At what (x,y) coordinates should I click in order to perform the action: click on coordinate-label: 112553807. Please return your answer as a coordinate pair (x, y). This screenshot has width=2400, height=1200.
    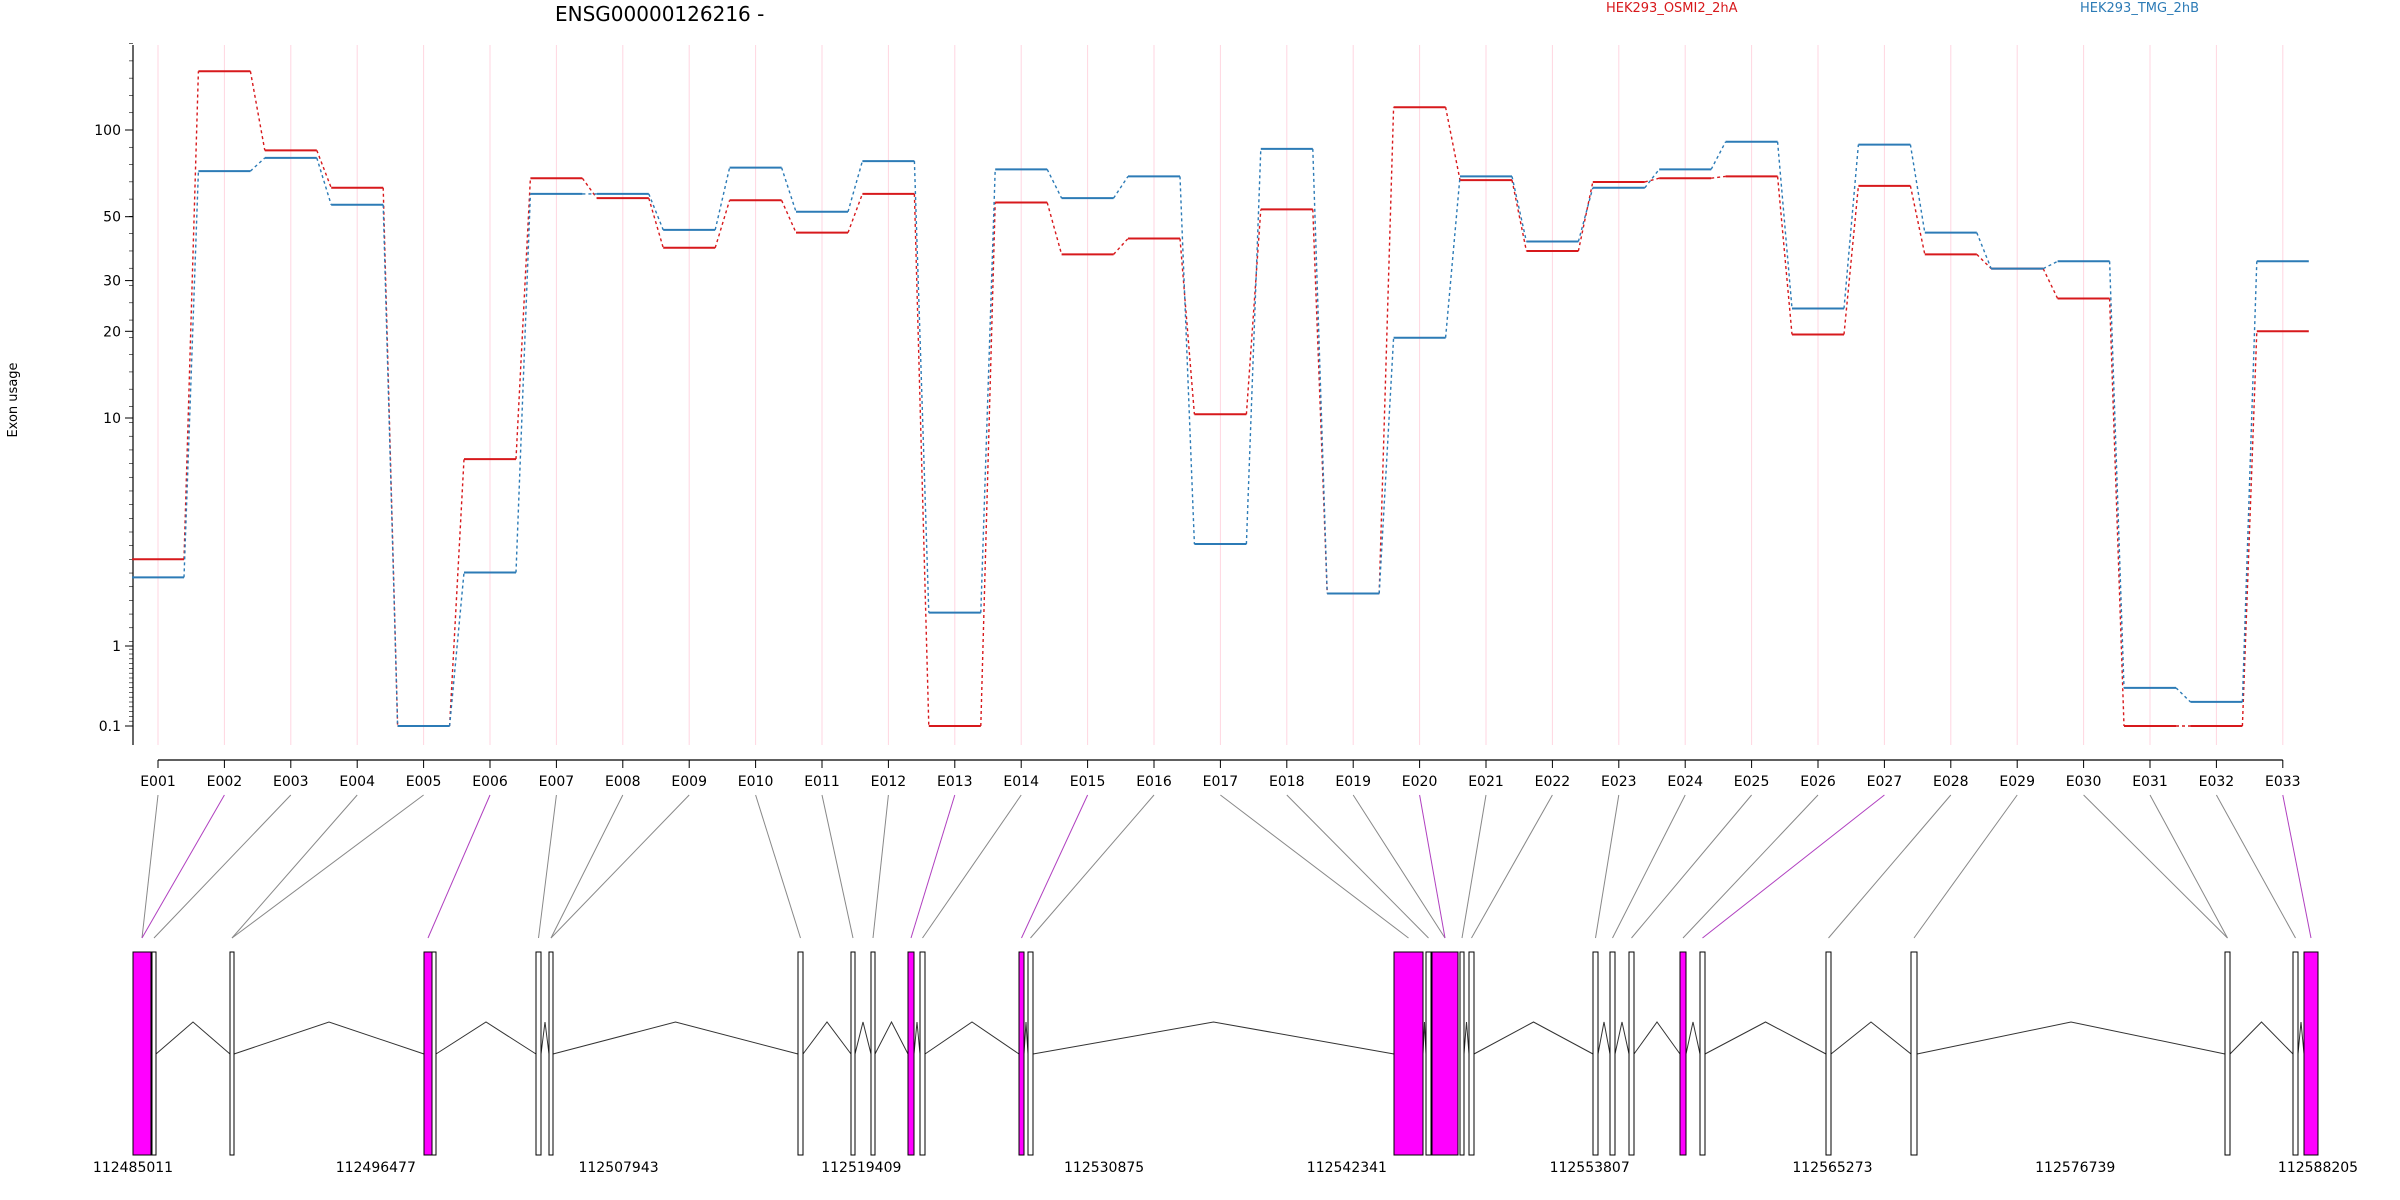
    Looking at the image, I should click on (1590, 1168).